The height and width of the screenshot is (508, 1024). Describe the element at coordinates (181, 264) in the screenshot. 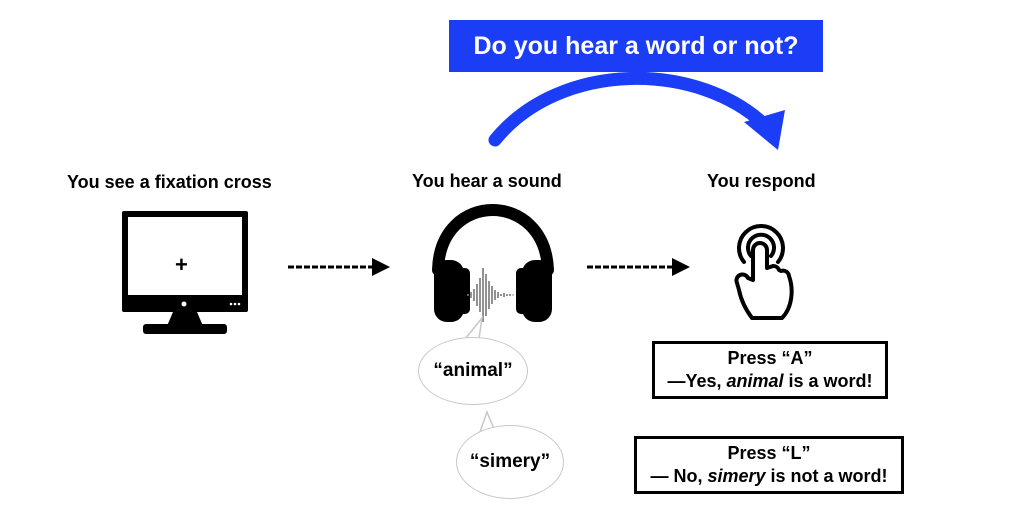

I see `fixation-cross: +` at that location.